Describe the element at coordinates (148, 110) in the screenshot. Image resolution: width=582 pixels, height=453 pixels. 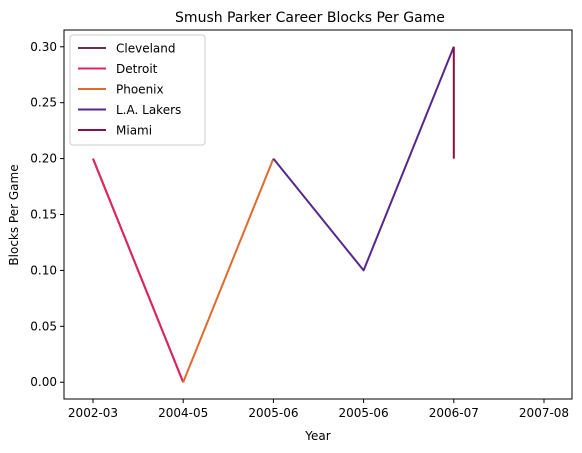
I see `legend-label: L.A. Lakers` at that location.